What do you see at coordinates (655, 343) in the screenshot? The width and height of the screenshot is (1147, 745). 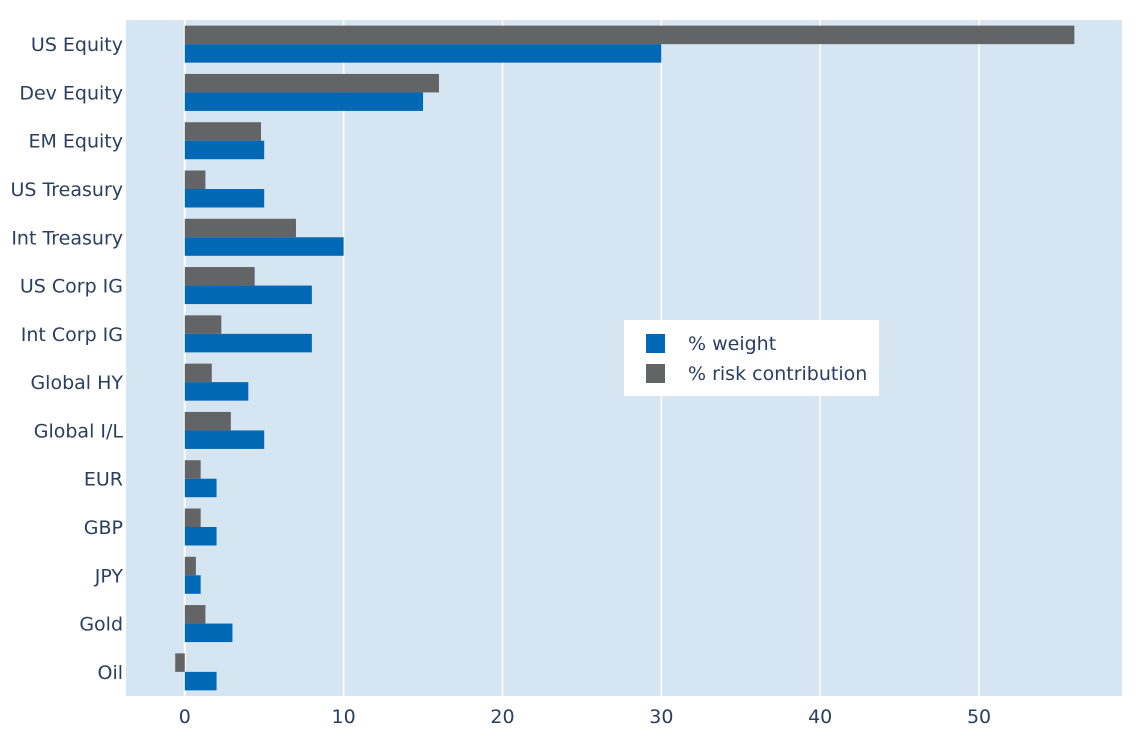 I see `legend-swatch-weight` at bounding box center [655, 343].